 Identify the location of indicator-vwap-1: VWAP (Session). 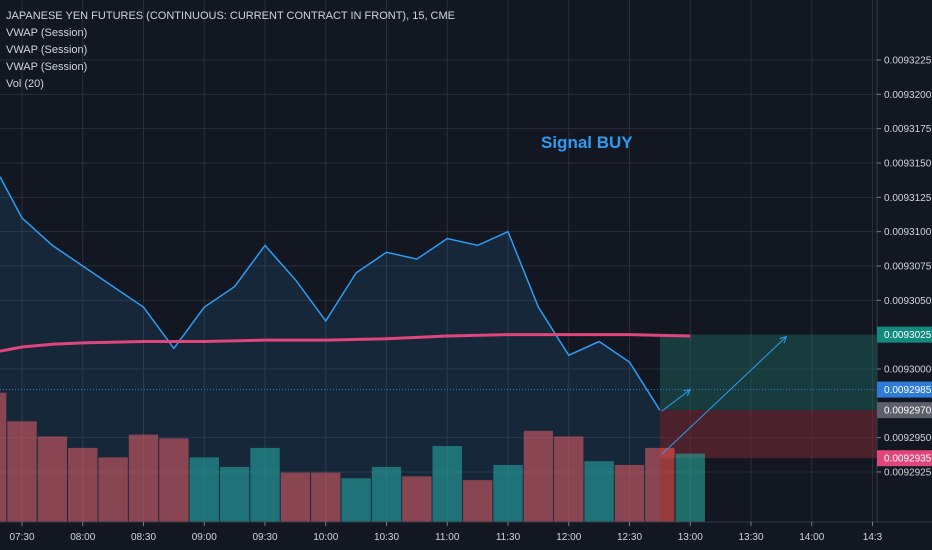
(47, 33).